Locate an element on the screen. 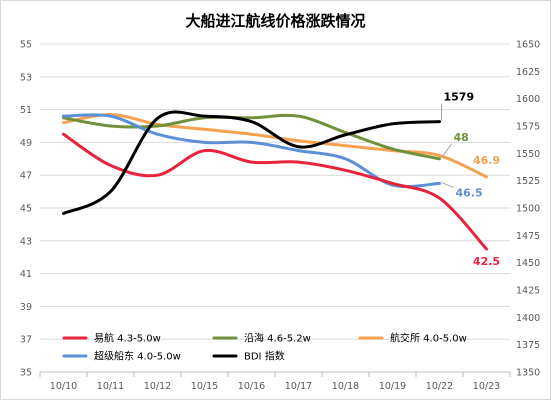 This screenshot has height=400, width=551. left-tick-label: 53 is located at coordinates (26, 77).